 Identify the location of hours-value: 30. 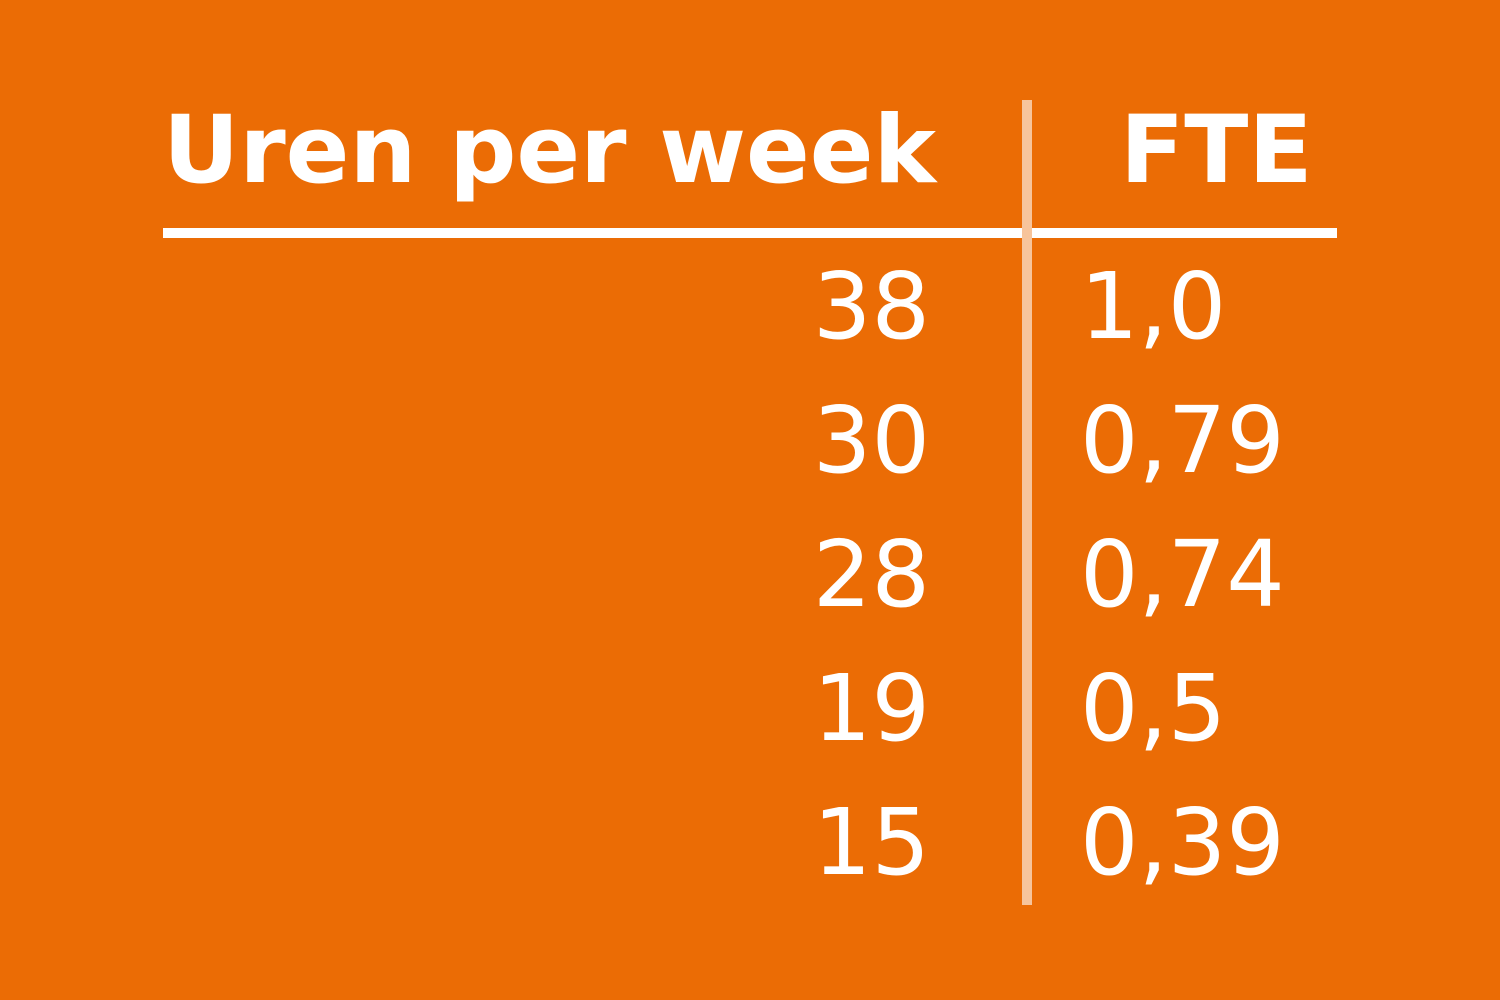
(871, 440).